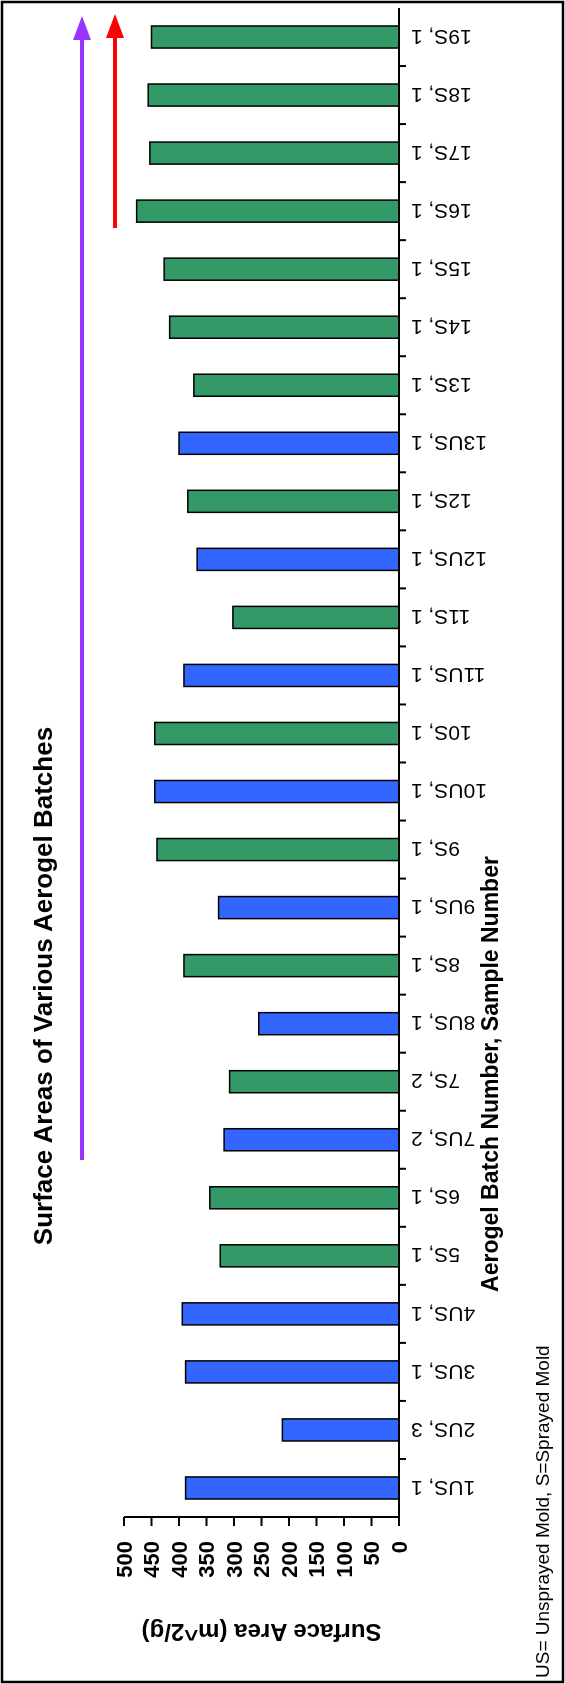 This screenshot has width=565, height=1684. What do you see at coordinates (261, 1632) in the screenshot?
I see `x-axis-title: Surface Area (m^2/g)` at bounding box center [261, 1632].